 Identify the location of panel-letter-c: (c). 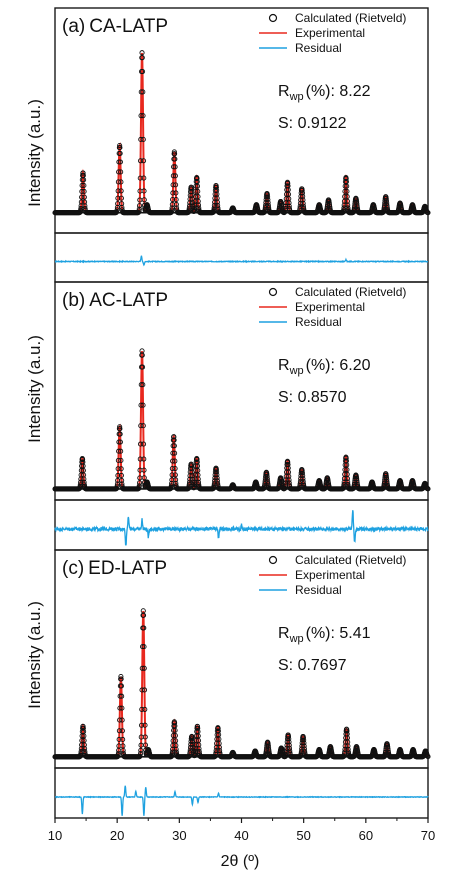
(73, 568).